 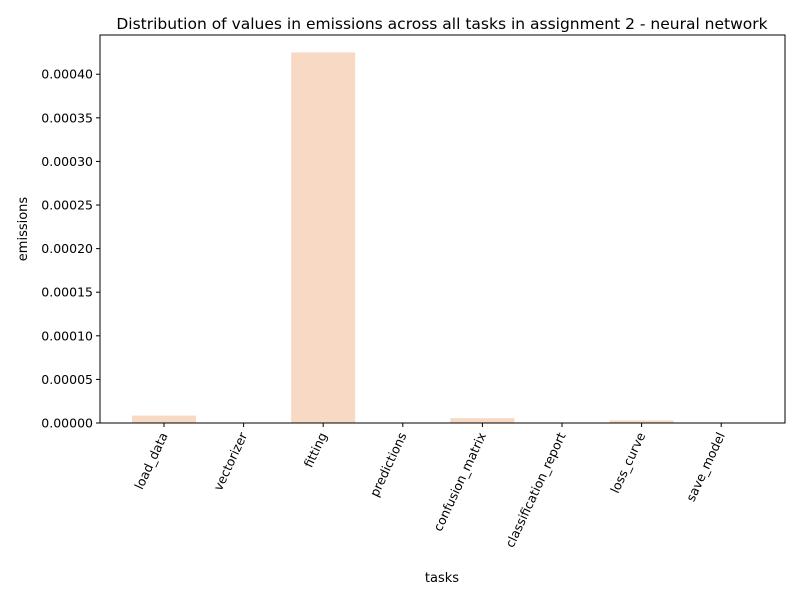 What do you see at coordinates (482, 420) in the screenshot?
I see `bar-confusion_matrix` at bounding box center [482, 420].